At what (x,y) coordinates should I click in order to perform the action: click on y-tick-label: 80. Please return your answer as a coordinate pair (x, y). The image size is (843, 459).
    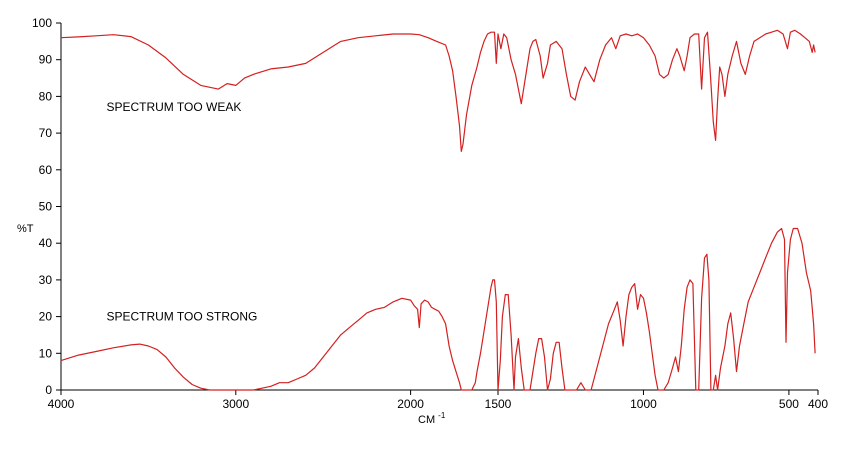
    Looking at the image, I should click on (46, 96).